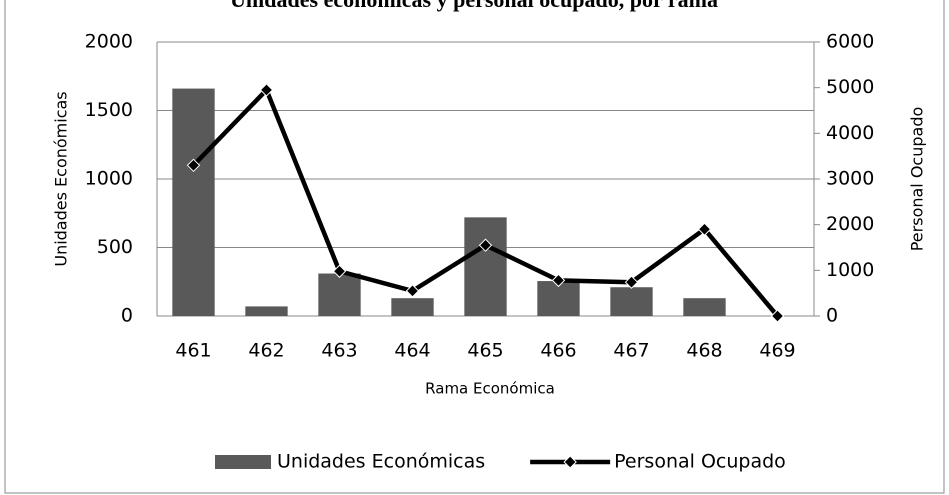  Describe the element at coordinates (109, 179) in the screenshot. I see `y-tick-label: 1000` at that location.